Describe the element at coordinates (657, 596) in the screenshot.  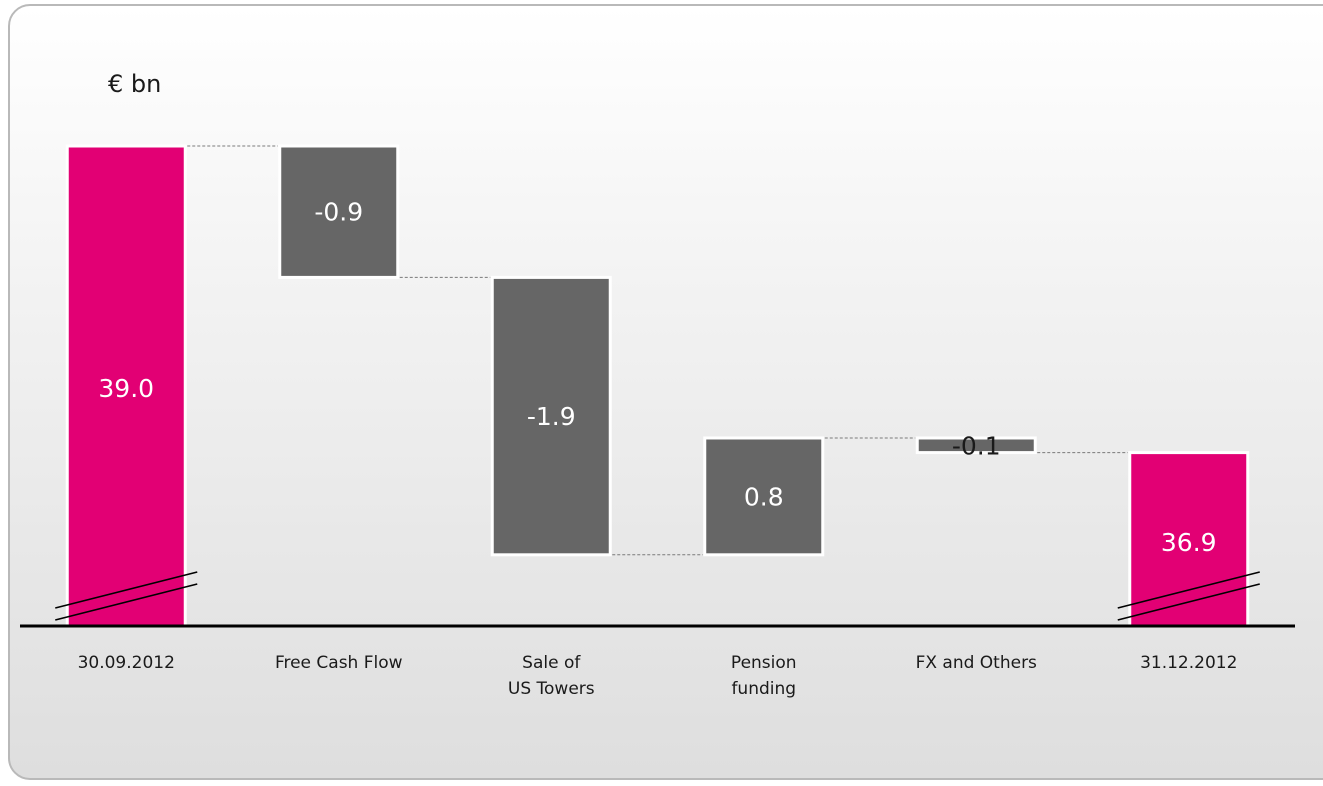
I see `axis-break-marks` at that location.